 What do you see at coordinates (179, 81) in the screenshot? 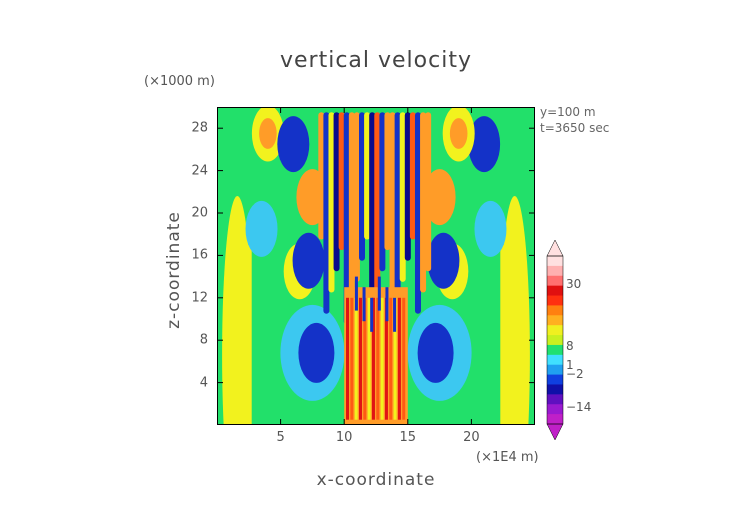
I see `z-axis-unit: (×1000 m)` at bounding box center [179, 81].